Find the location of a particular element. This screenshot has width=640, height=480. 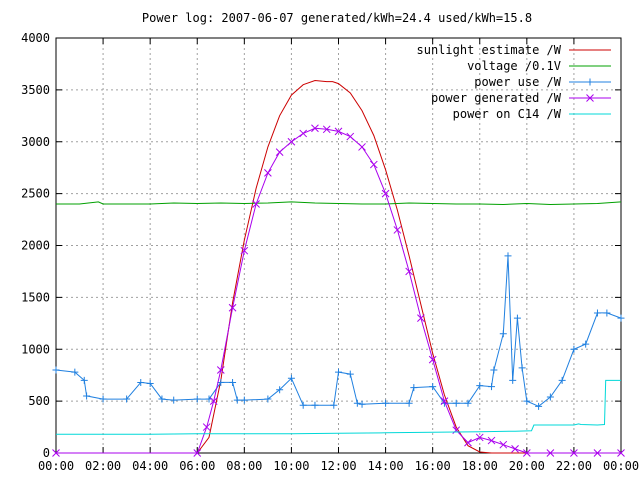

legend-label: power generated /W is located at coordinates (496, 98).